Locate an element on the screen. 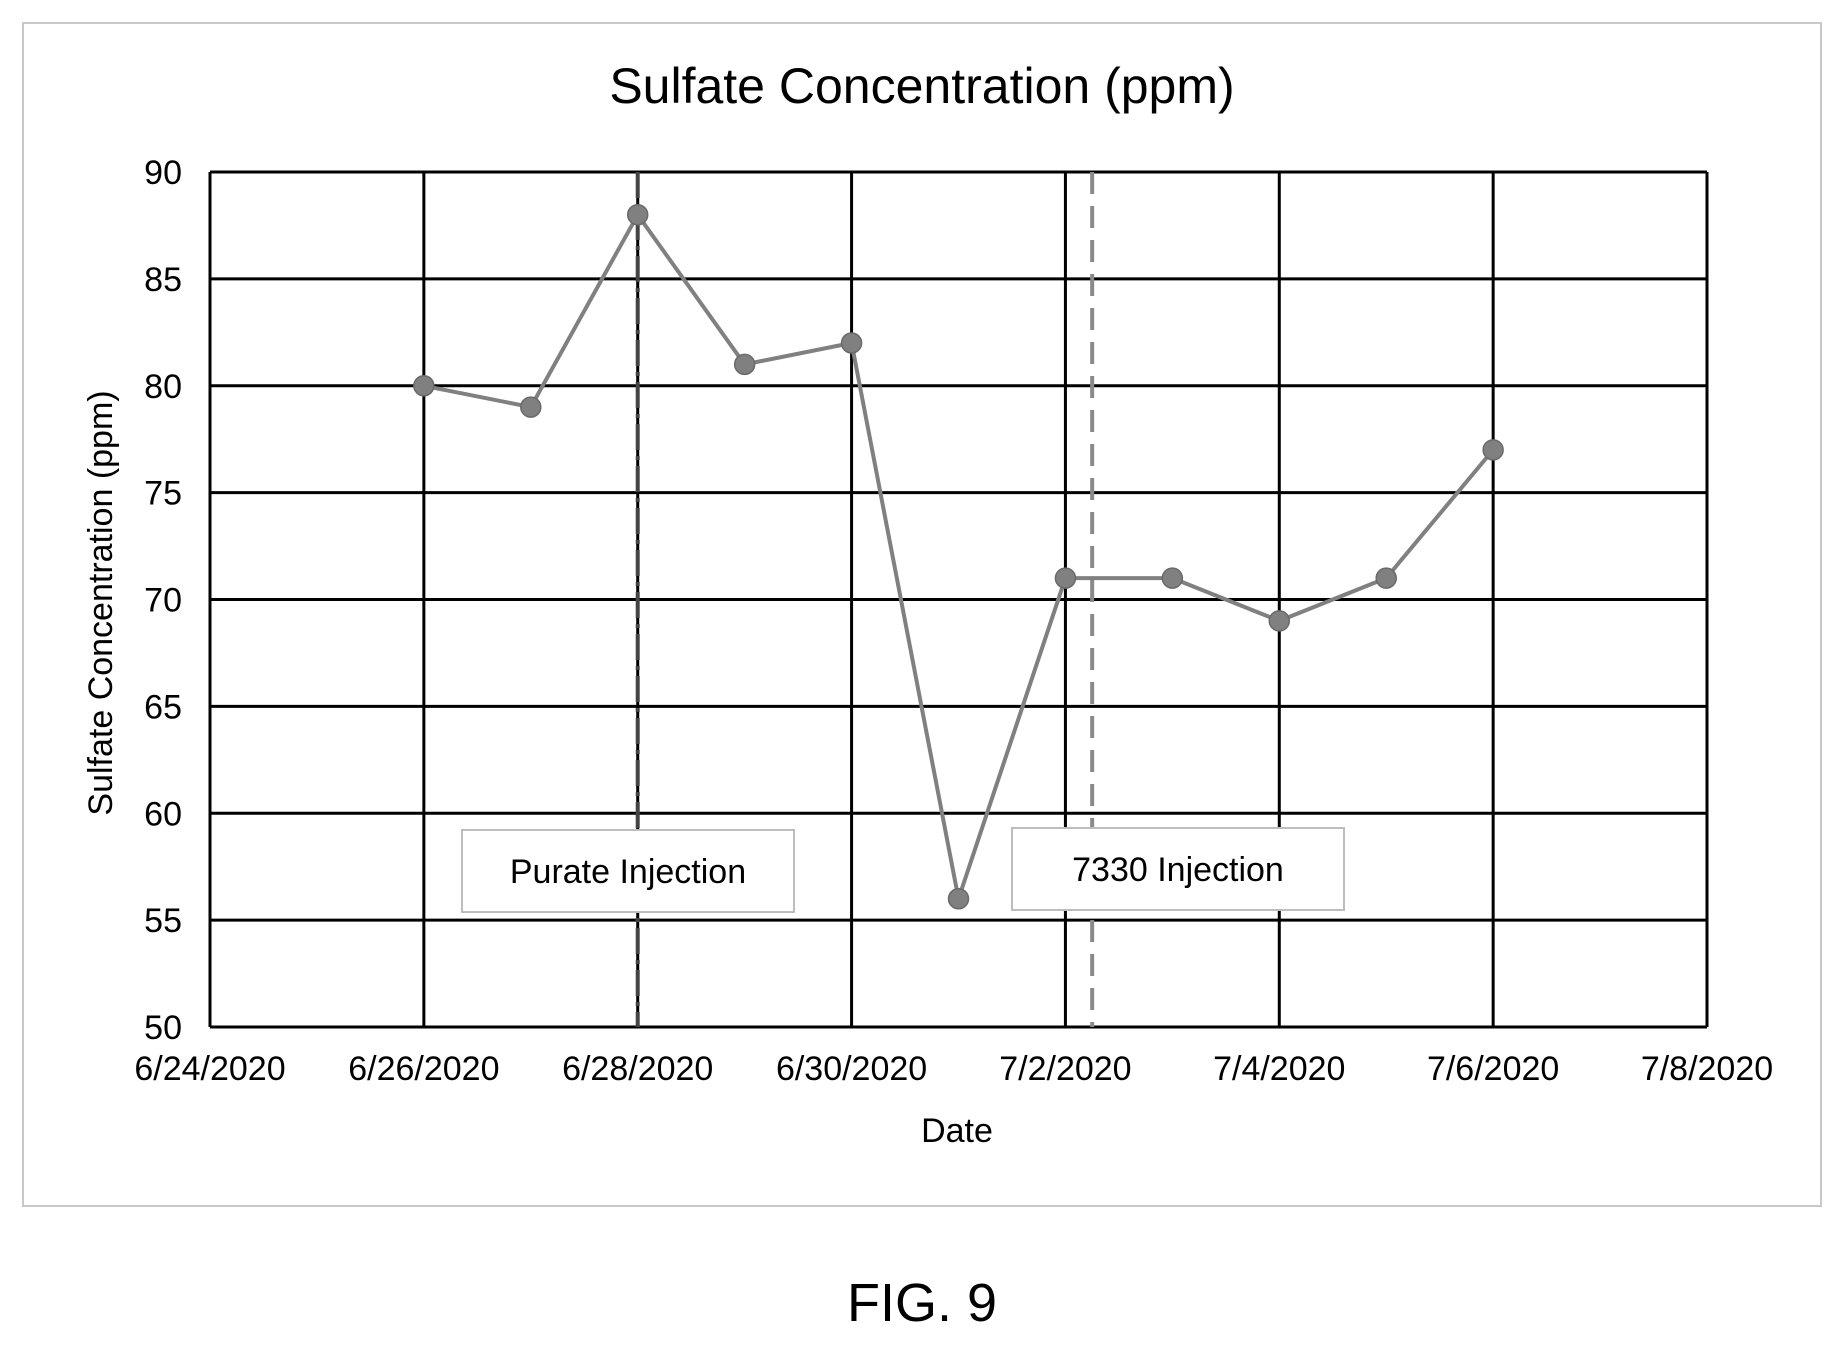 The width and height of the screenshot is (1844, 1345). annotation-label: 7330 Injection is located at coordinates (1178, 870).